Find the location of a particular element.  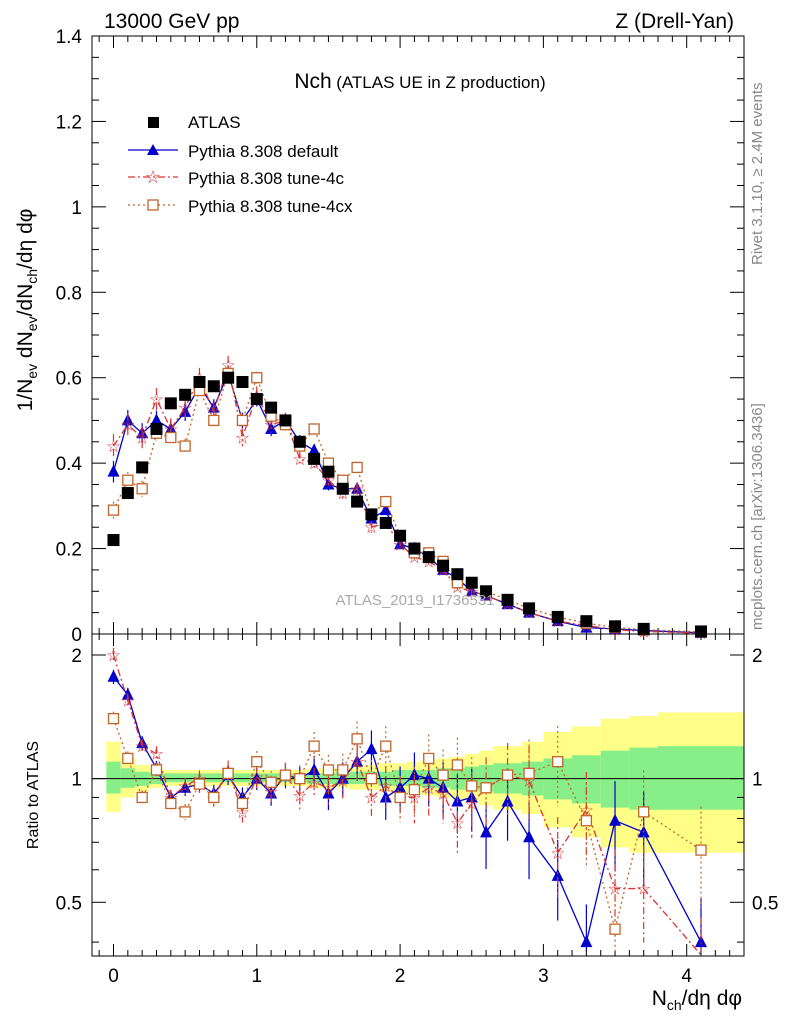

x-axis-title: Nch/dη dφ is located at coordinates (697, 1000).